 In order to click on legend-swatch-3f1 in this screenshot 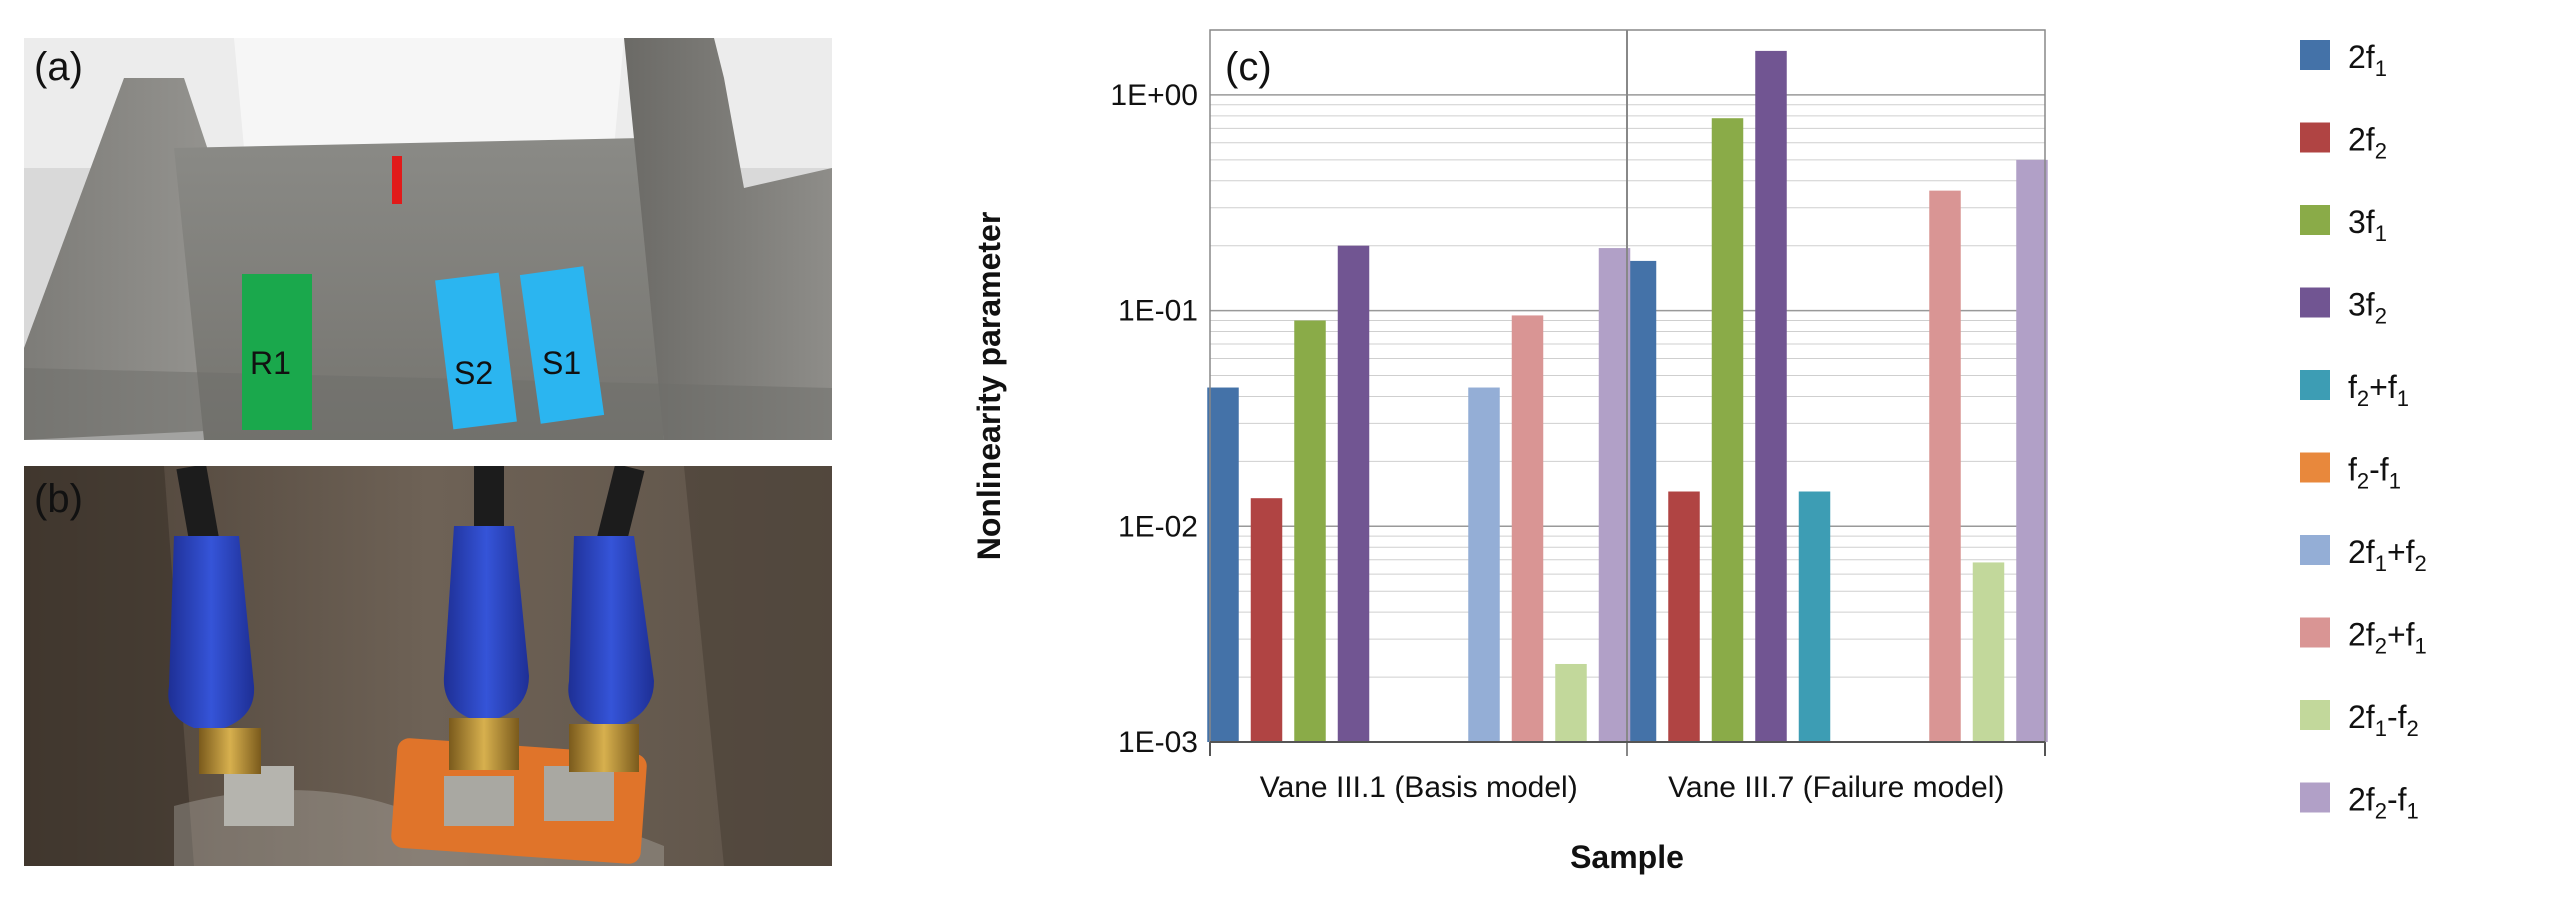, I will do `click(2315, 220)`.